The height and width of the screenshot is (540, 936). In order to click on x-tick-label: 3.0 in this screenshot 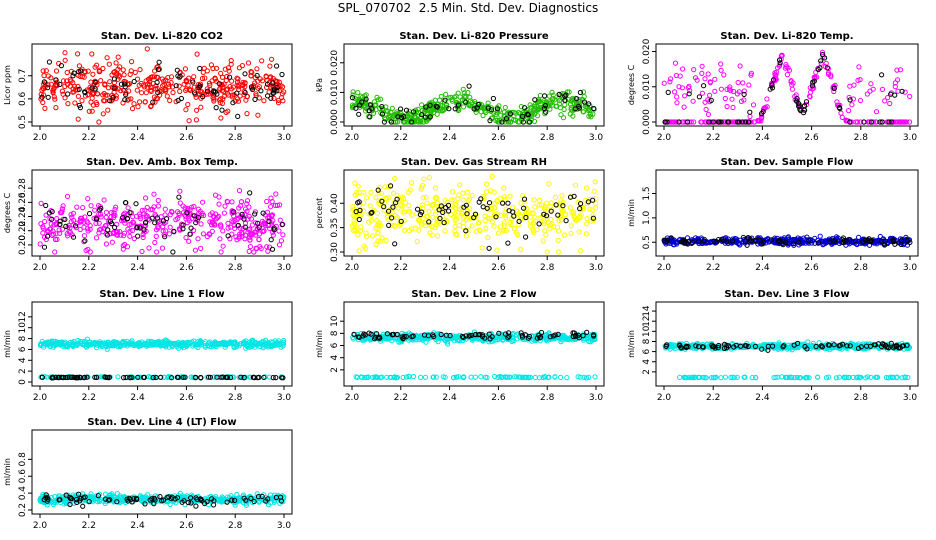, I will do `click(284, 398)`.